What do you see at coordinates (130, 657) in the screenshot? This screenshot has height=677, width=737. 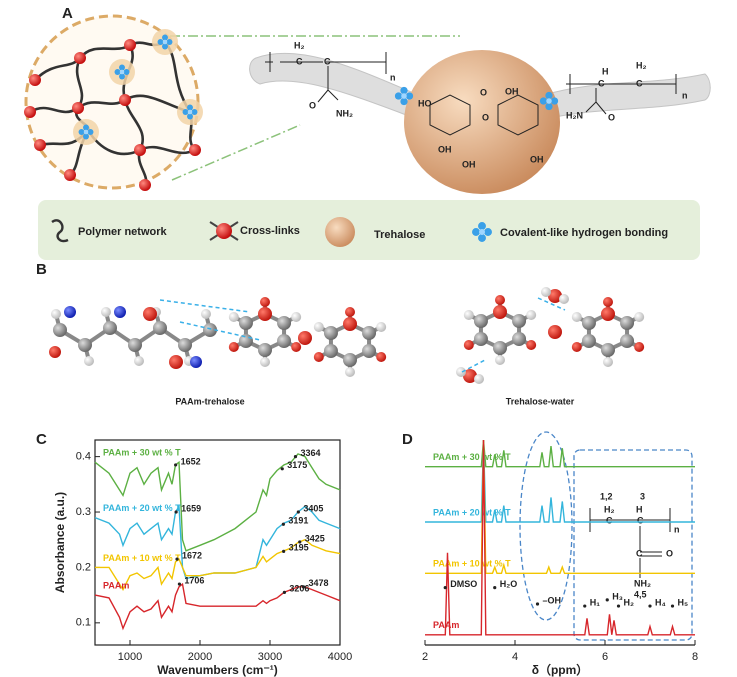 I see `x-tick-label: 1000` at bounding box center [130, 657].